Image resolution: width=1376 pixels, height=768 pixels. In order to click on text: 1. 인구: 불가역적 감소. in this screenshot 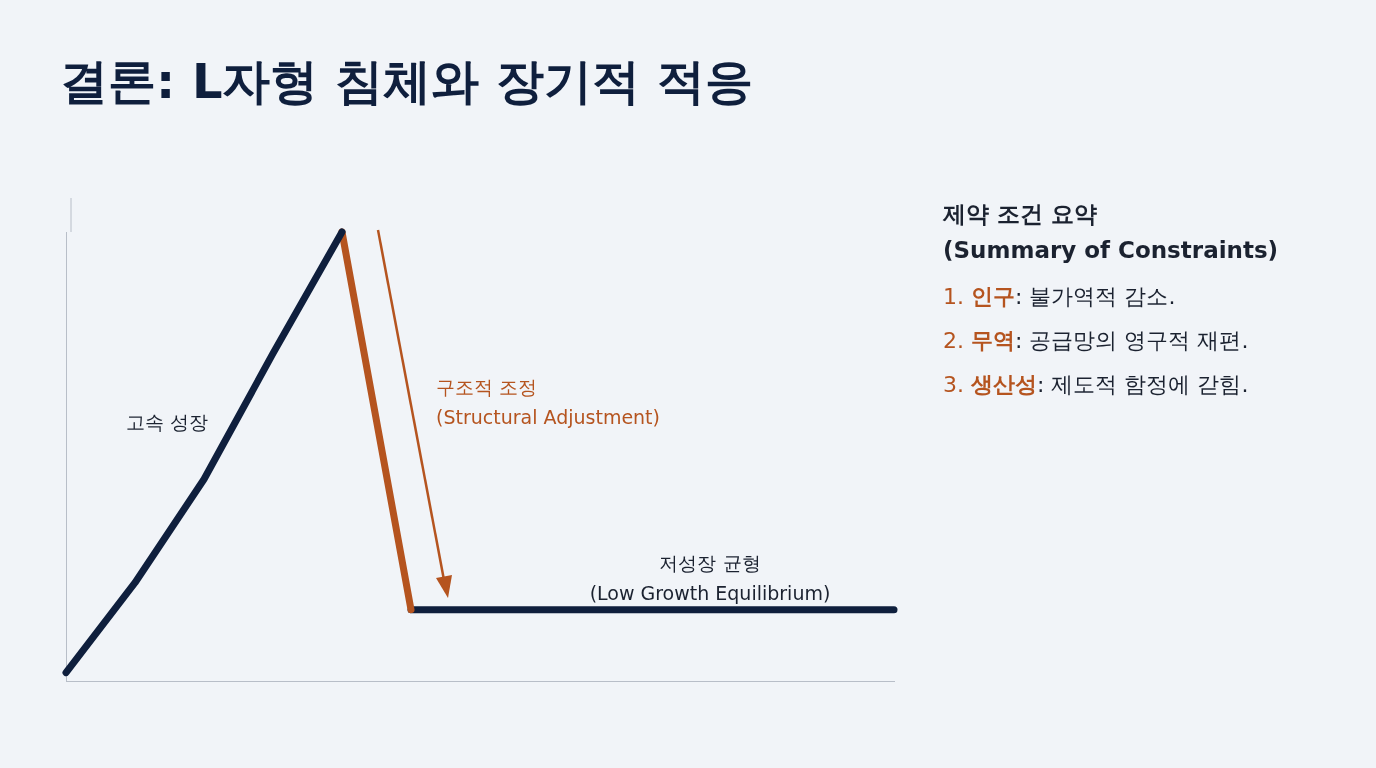, I will do `click(1059, 296)`.